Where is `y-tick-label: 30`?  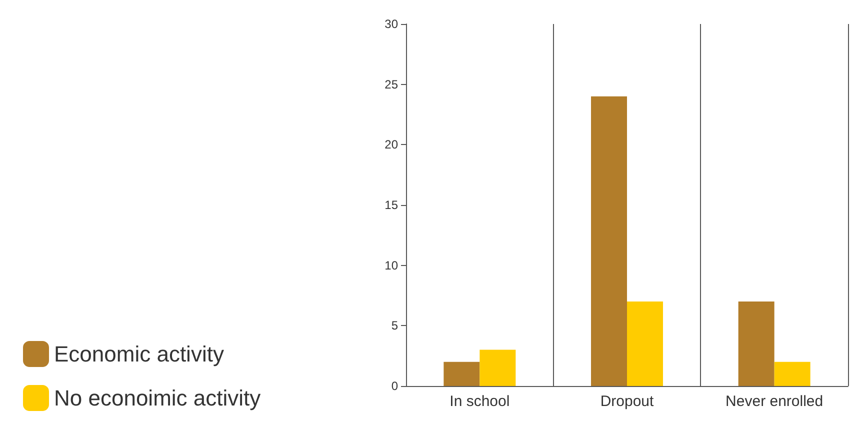
y-tick-label: 30 is located at coordinates (391, 24).